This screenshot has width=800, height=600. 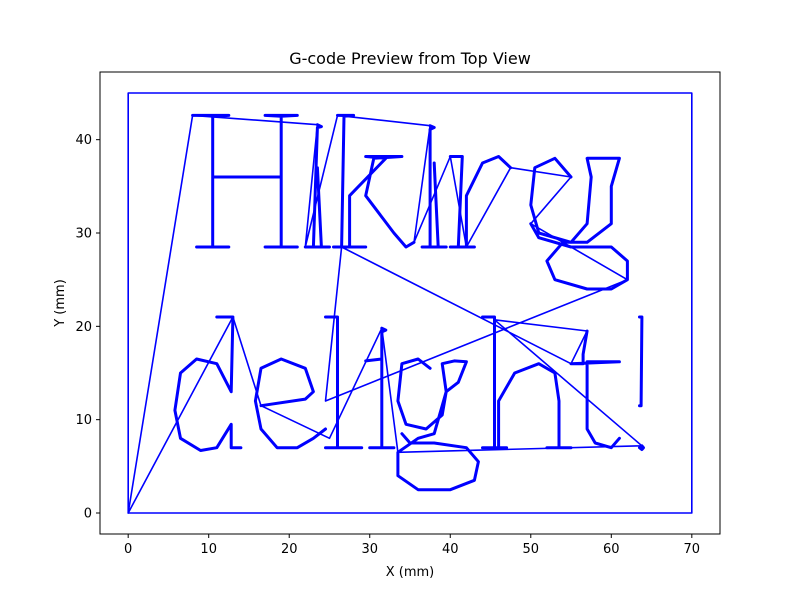 I want to click on x-tick-label: 60, so click(x=611, y=549).